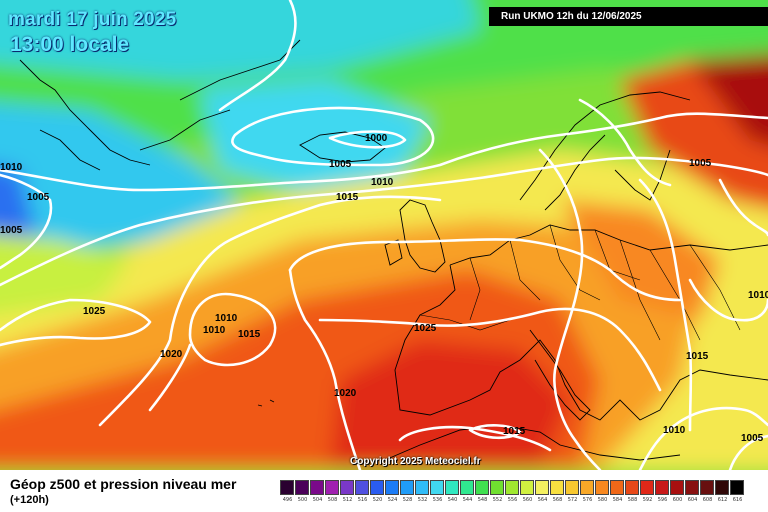 The image size is (768, 512). Describe the element at coordinates (317, 500) in the screenshot. I see `legend-value: 504` at that location.